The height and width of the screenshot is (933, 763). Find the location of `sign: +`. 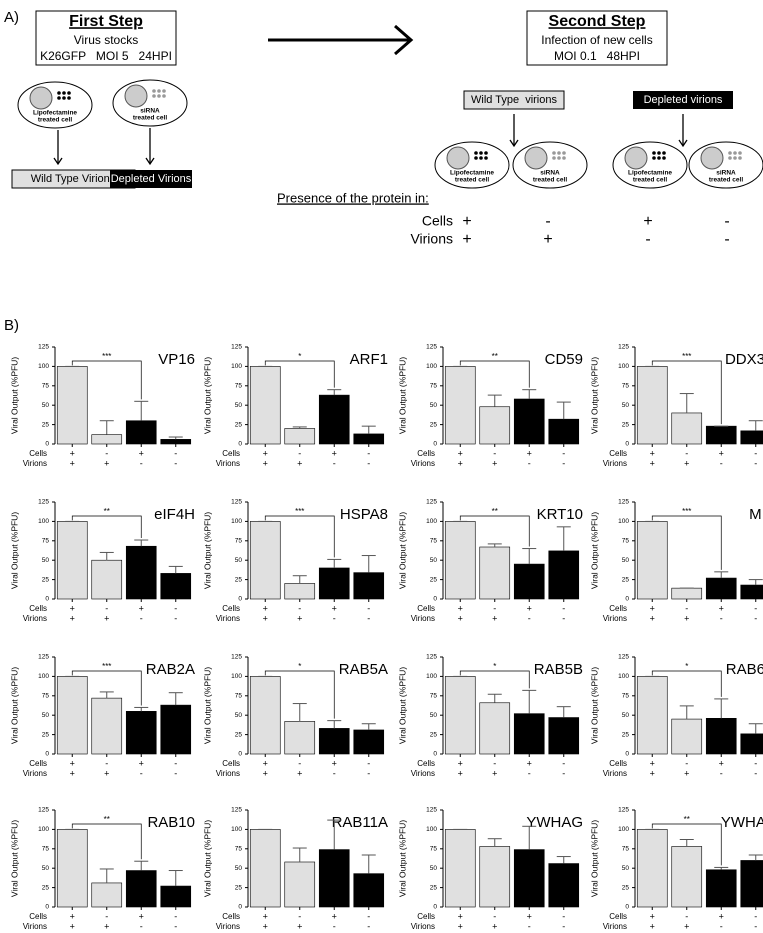

sign: + is located at coordinates (547, 239).